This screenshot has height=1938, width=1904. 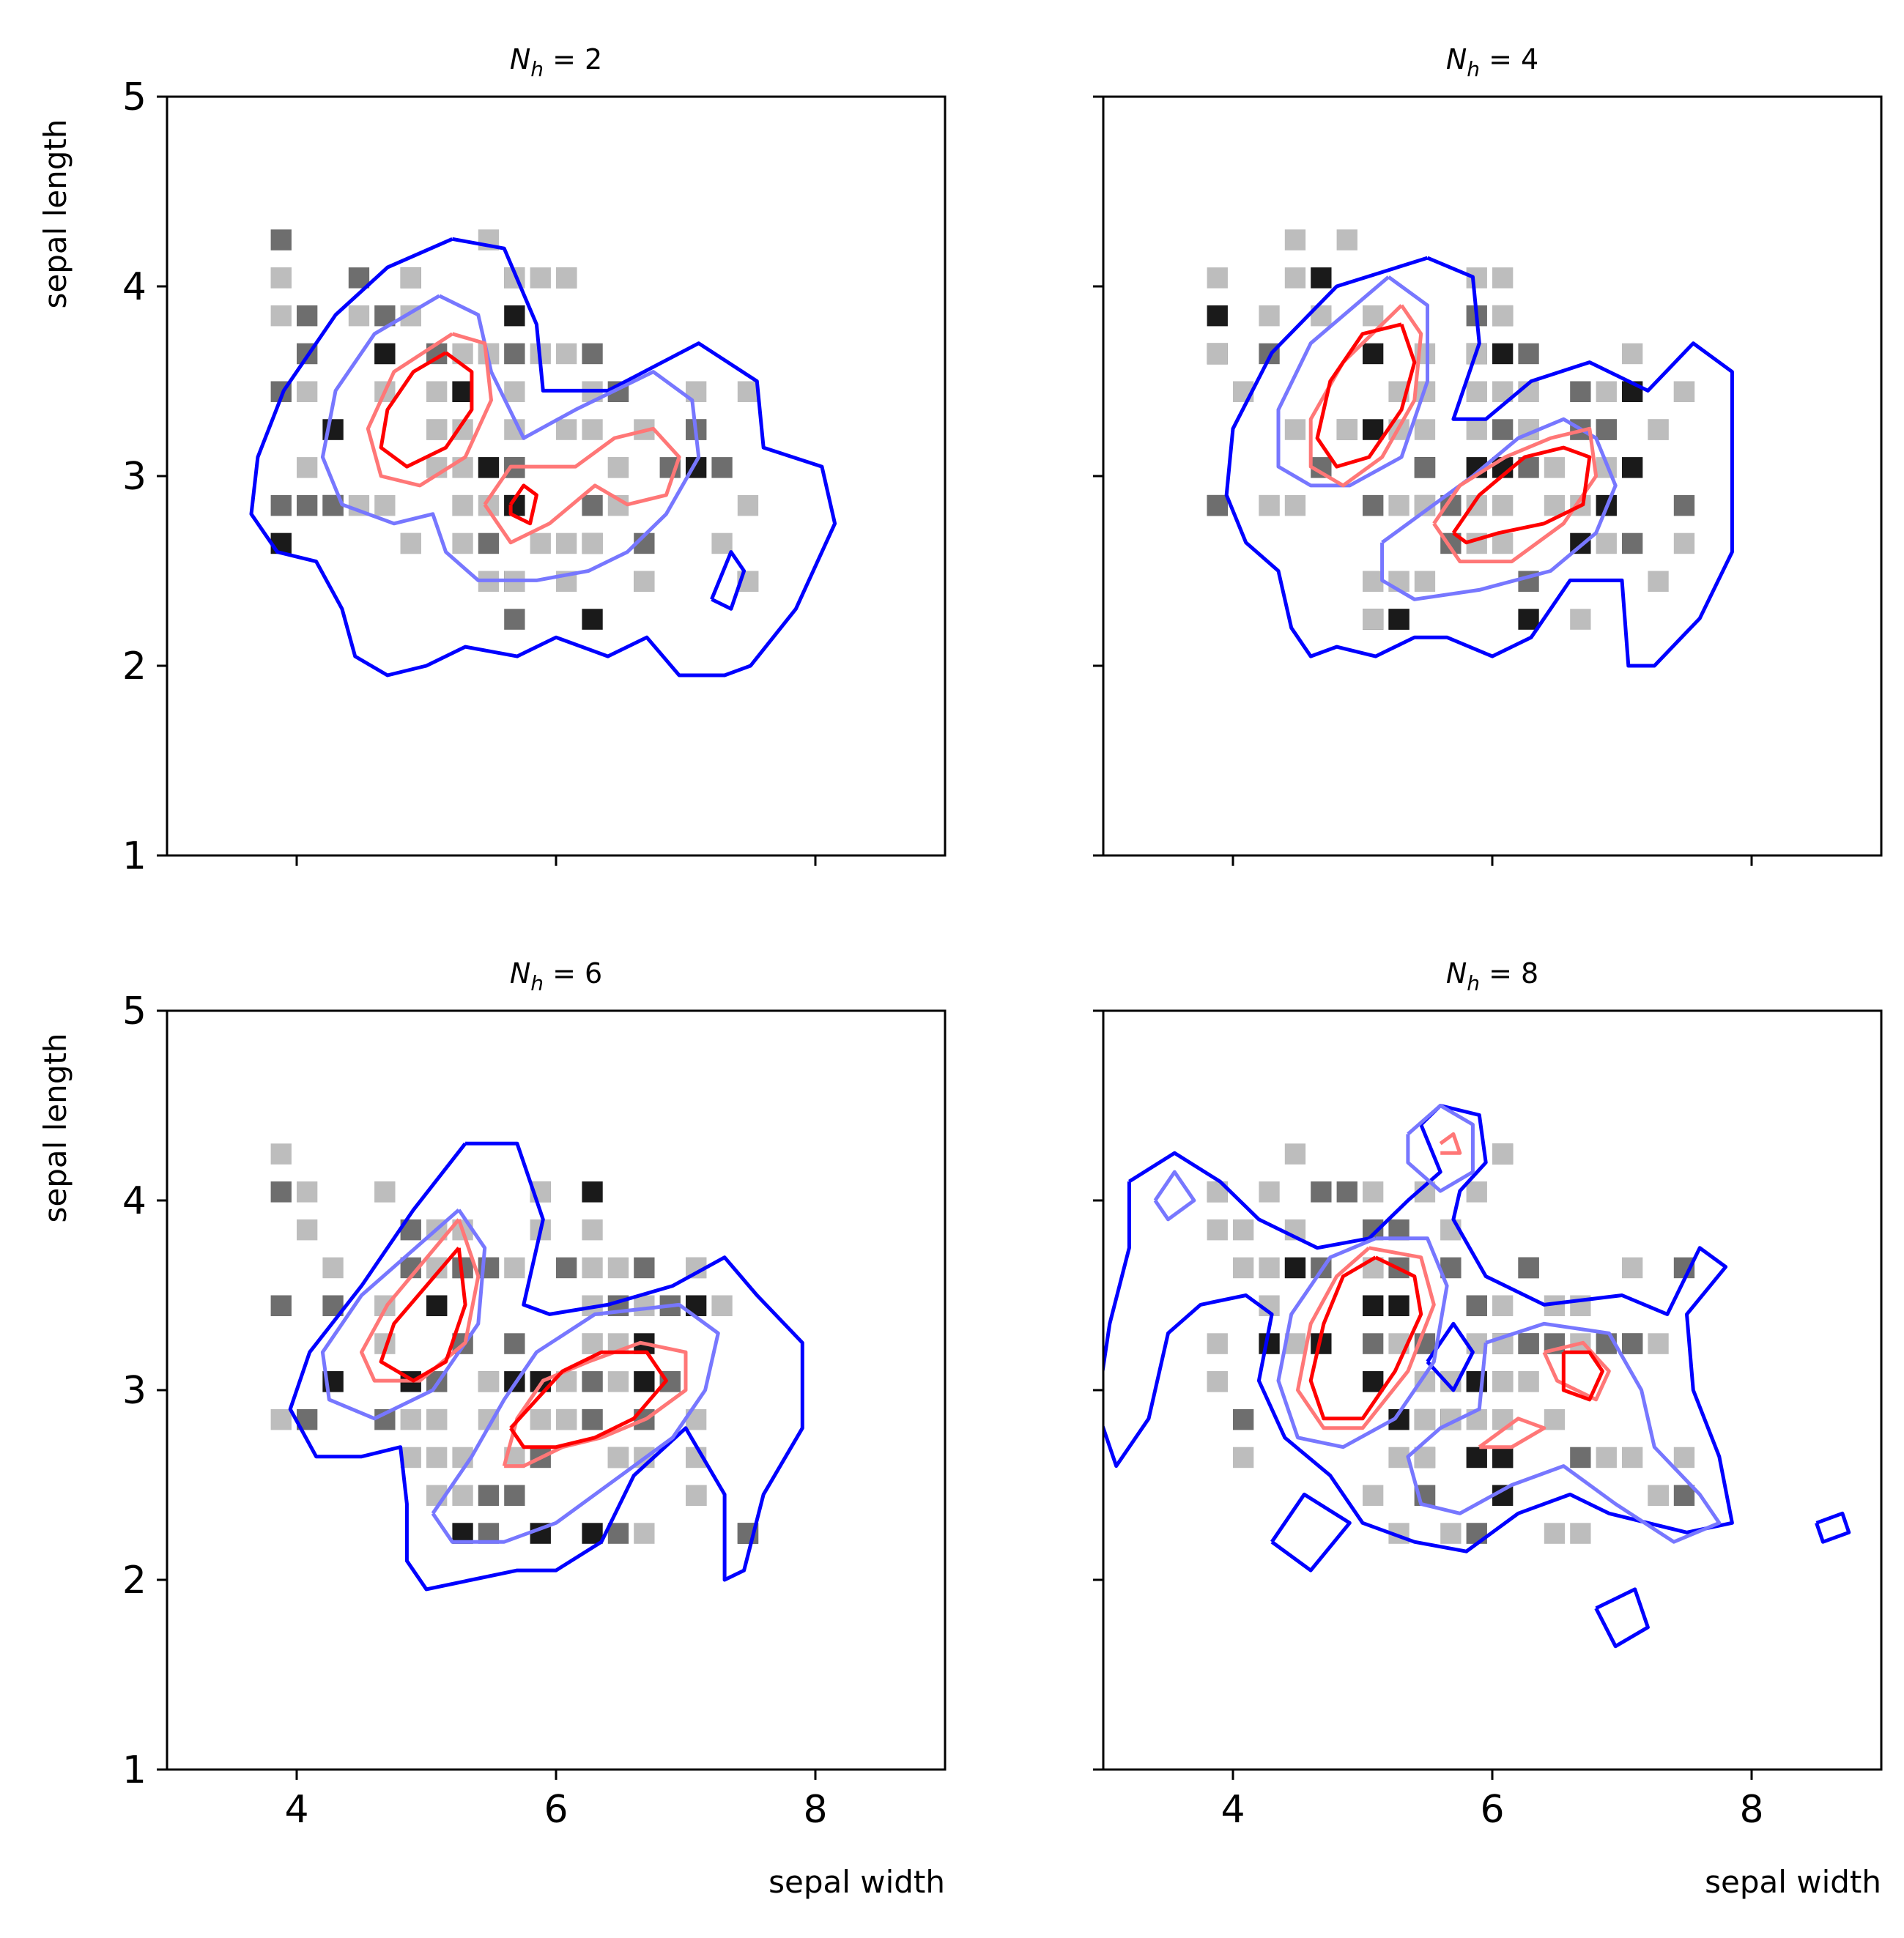 I want to click on y-axis-label: sepal length, so click(x=55, y=1127).